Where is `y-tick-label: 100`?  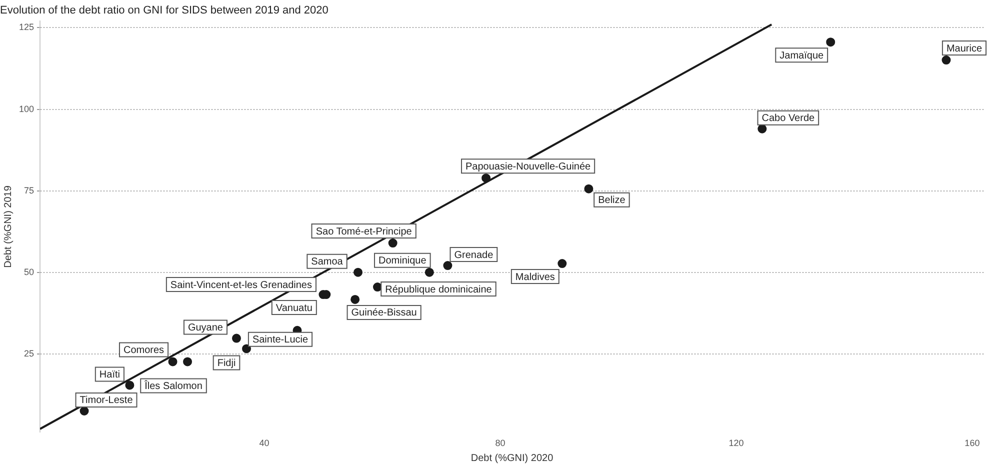
y-tick-label: 100 is located at coordinates (26, 109).